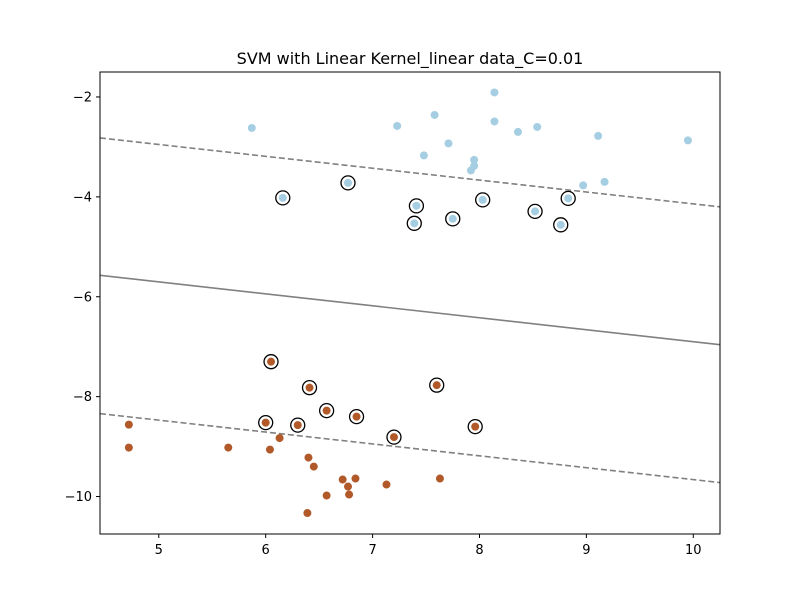  Describe the element at coordinates (693, 550) in the screenshot. I see `x-tick-label: 10` at that location.